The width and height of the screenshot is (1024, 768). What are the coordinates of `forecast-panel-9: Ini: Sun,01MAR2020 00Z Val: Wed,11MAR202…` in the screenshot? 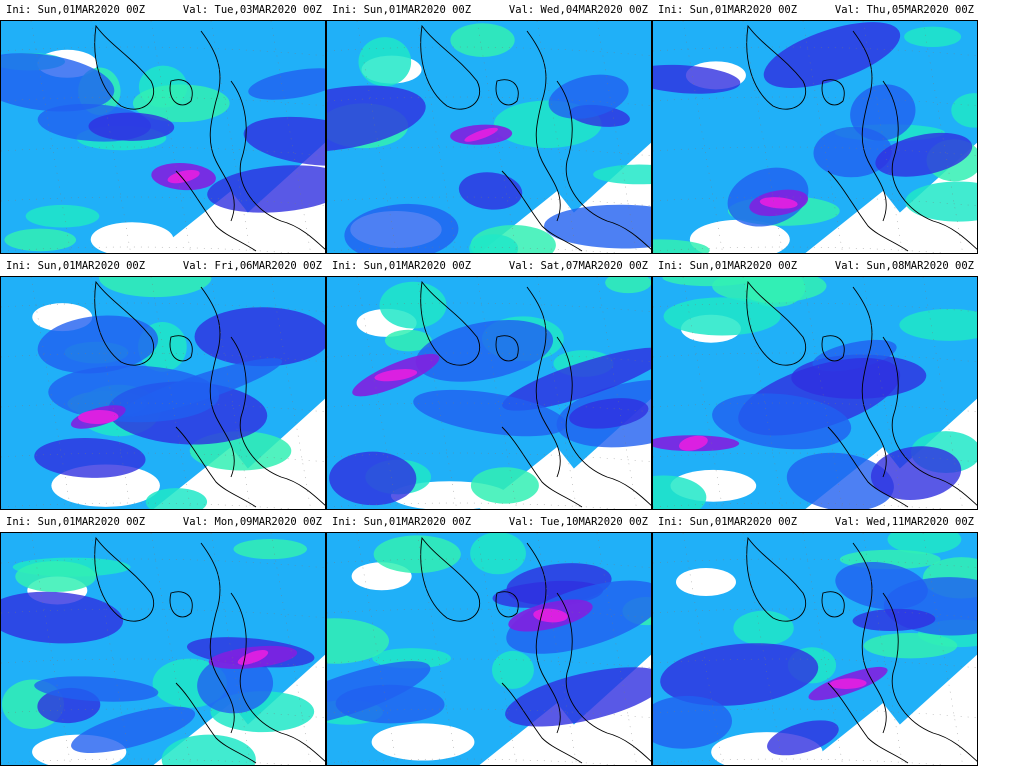 It's located at (815, 640).